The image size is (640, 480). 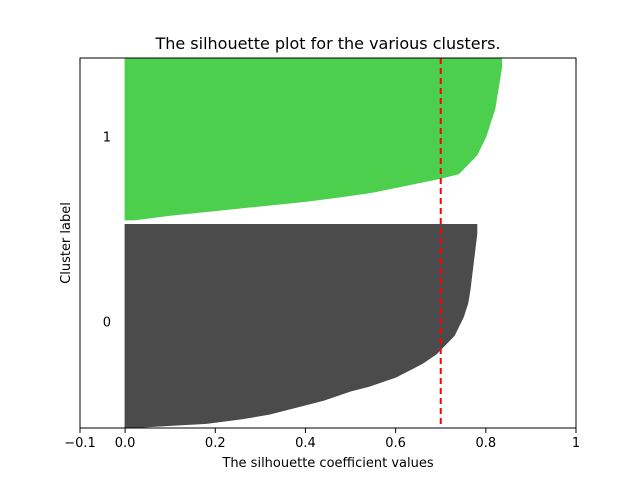 I want to click on cluster-0-label: 0, so click(x=107, y=323).